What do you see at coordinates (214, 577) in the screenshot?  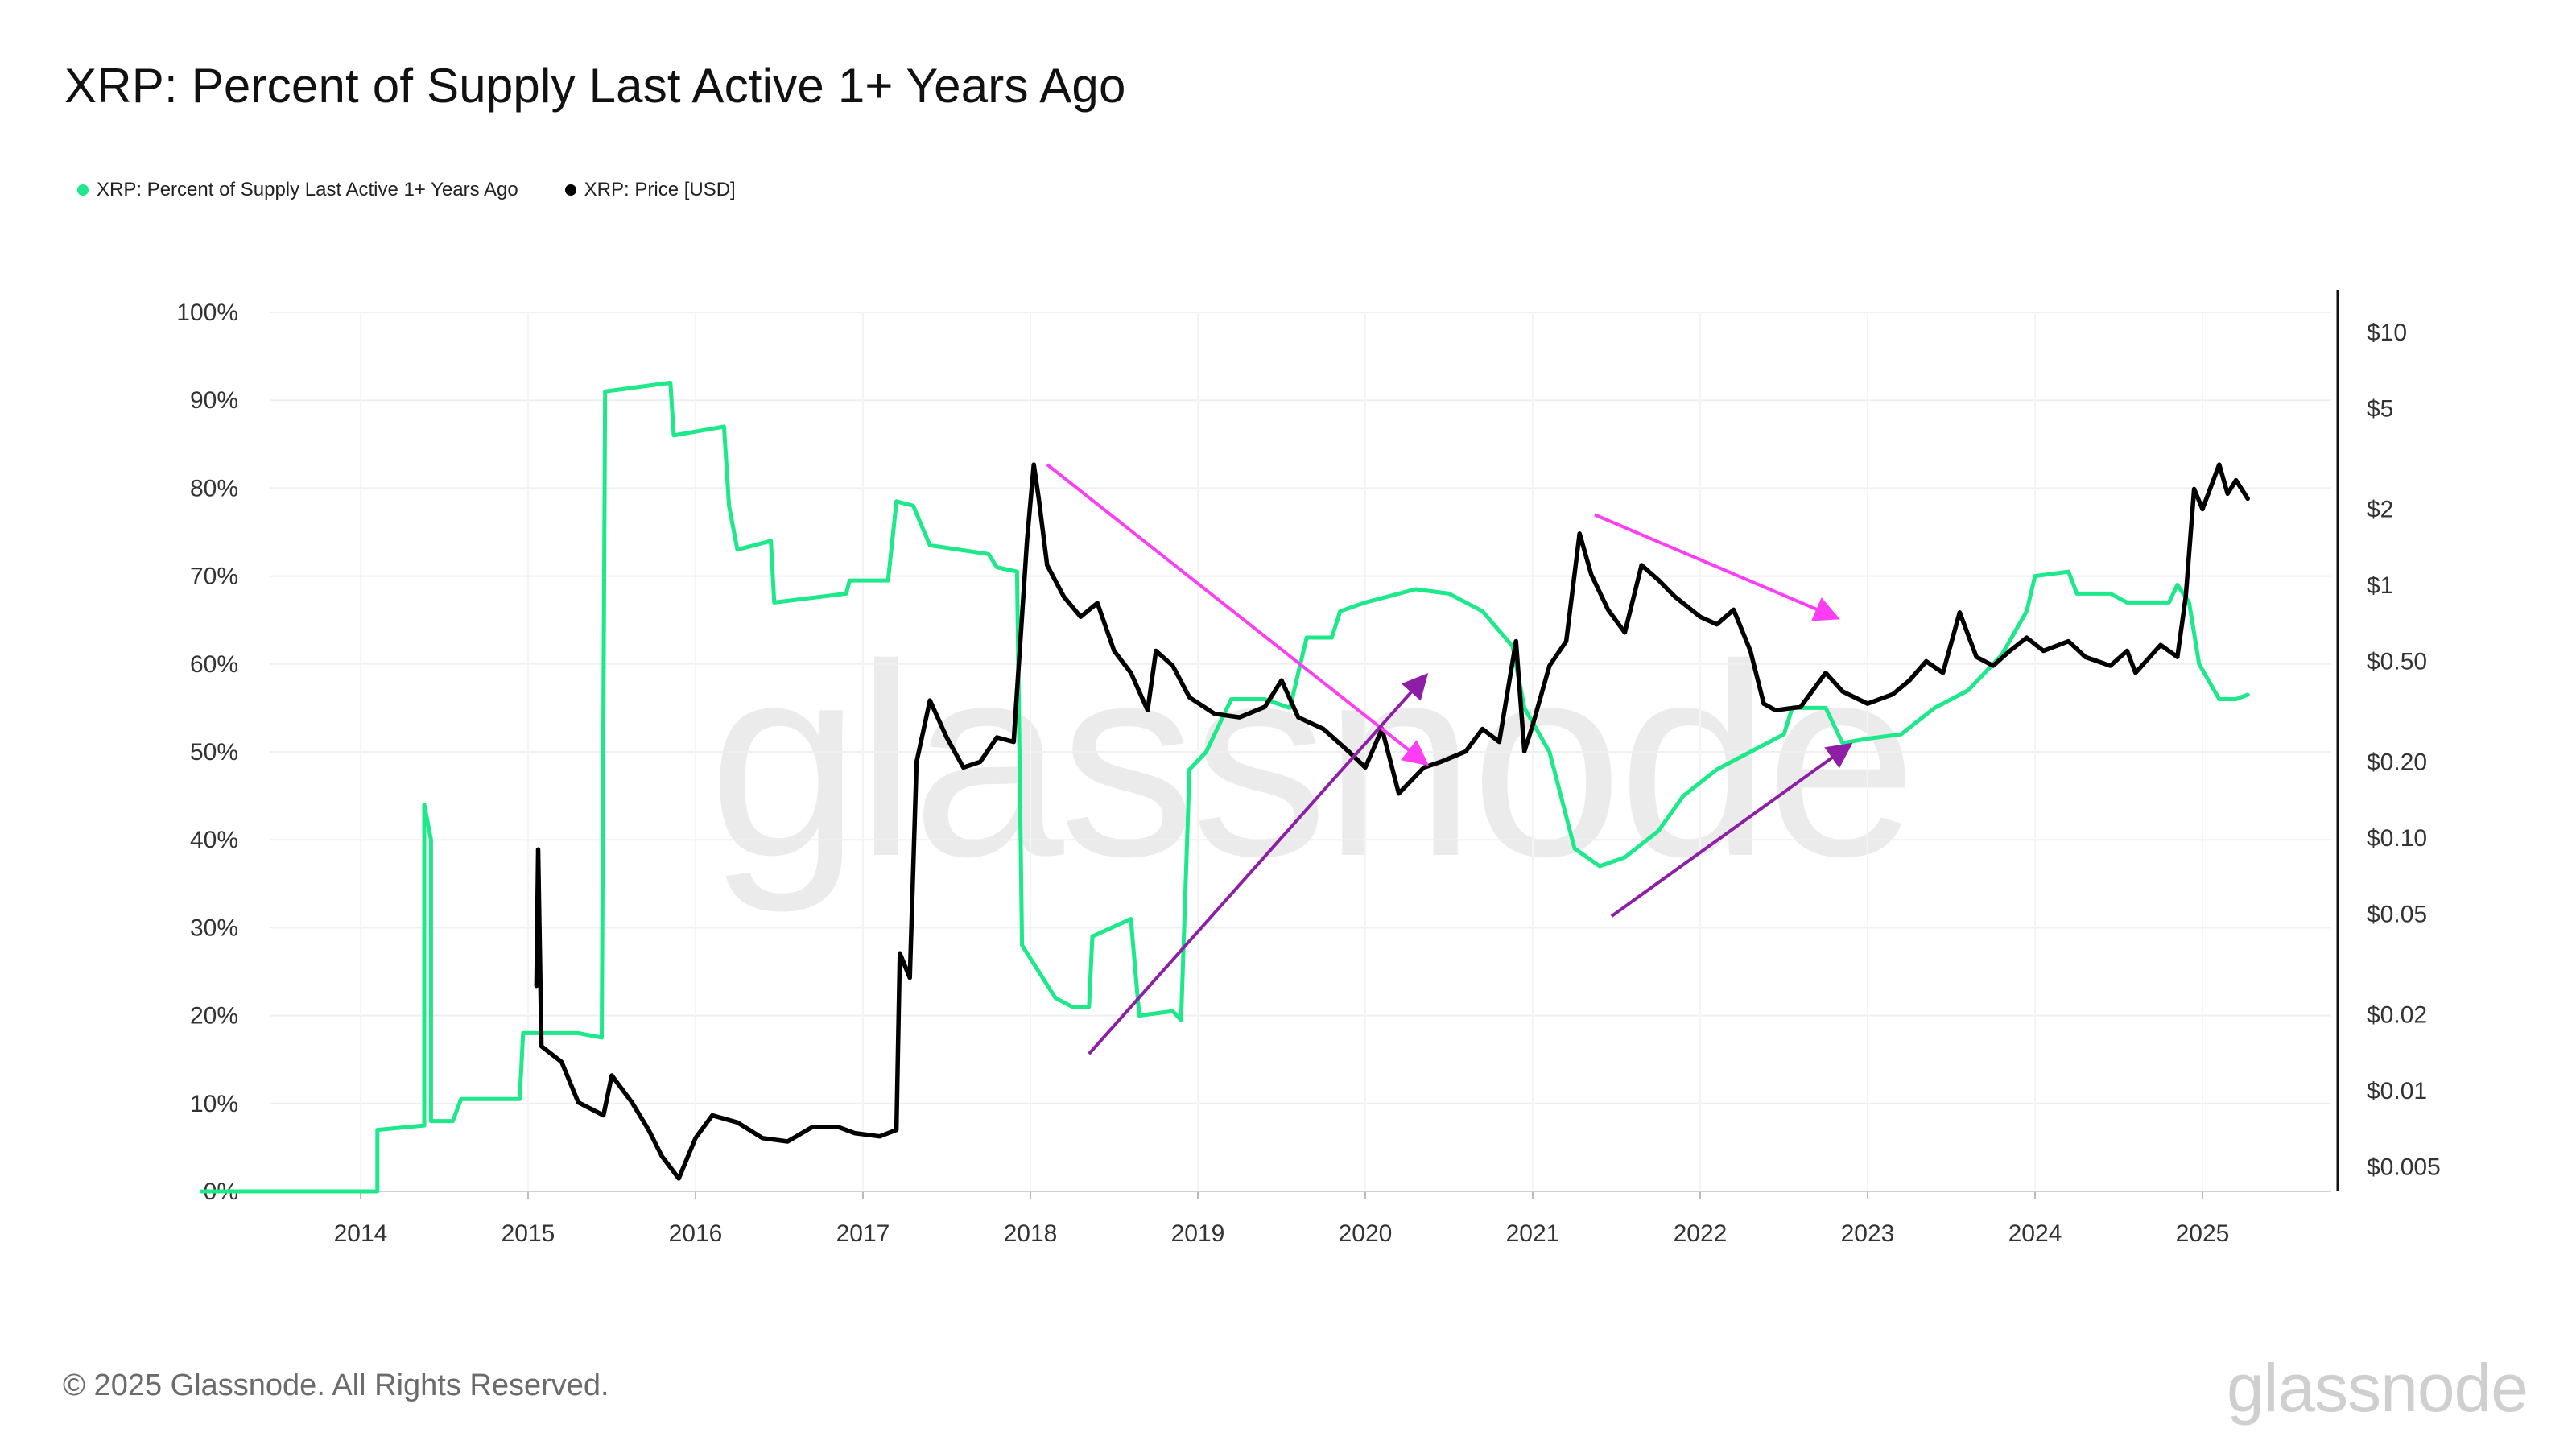 I see `y-left-tick-label: 70%` at bounding box center [214, 577].